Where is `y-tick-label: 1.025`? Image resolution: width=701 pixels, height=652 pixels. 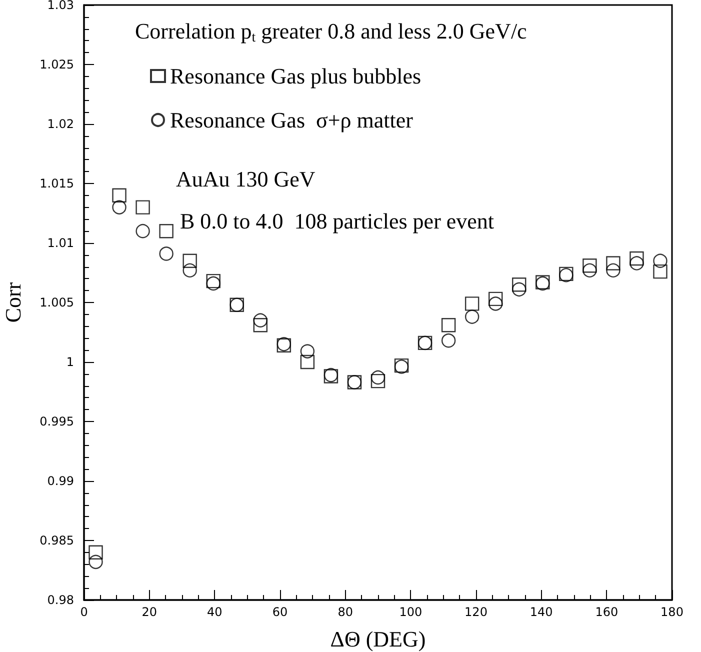 y-tick-label: 1.025 is located at coordinates (57, 65).